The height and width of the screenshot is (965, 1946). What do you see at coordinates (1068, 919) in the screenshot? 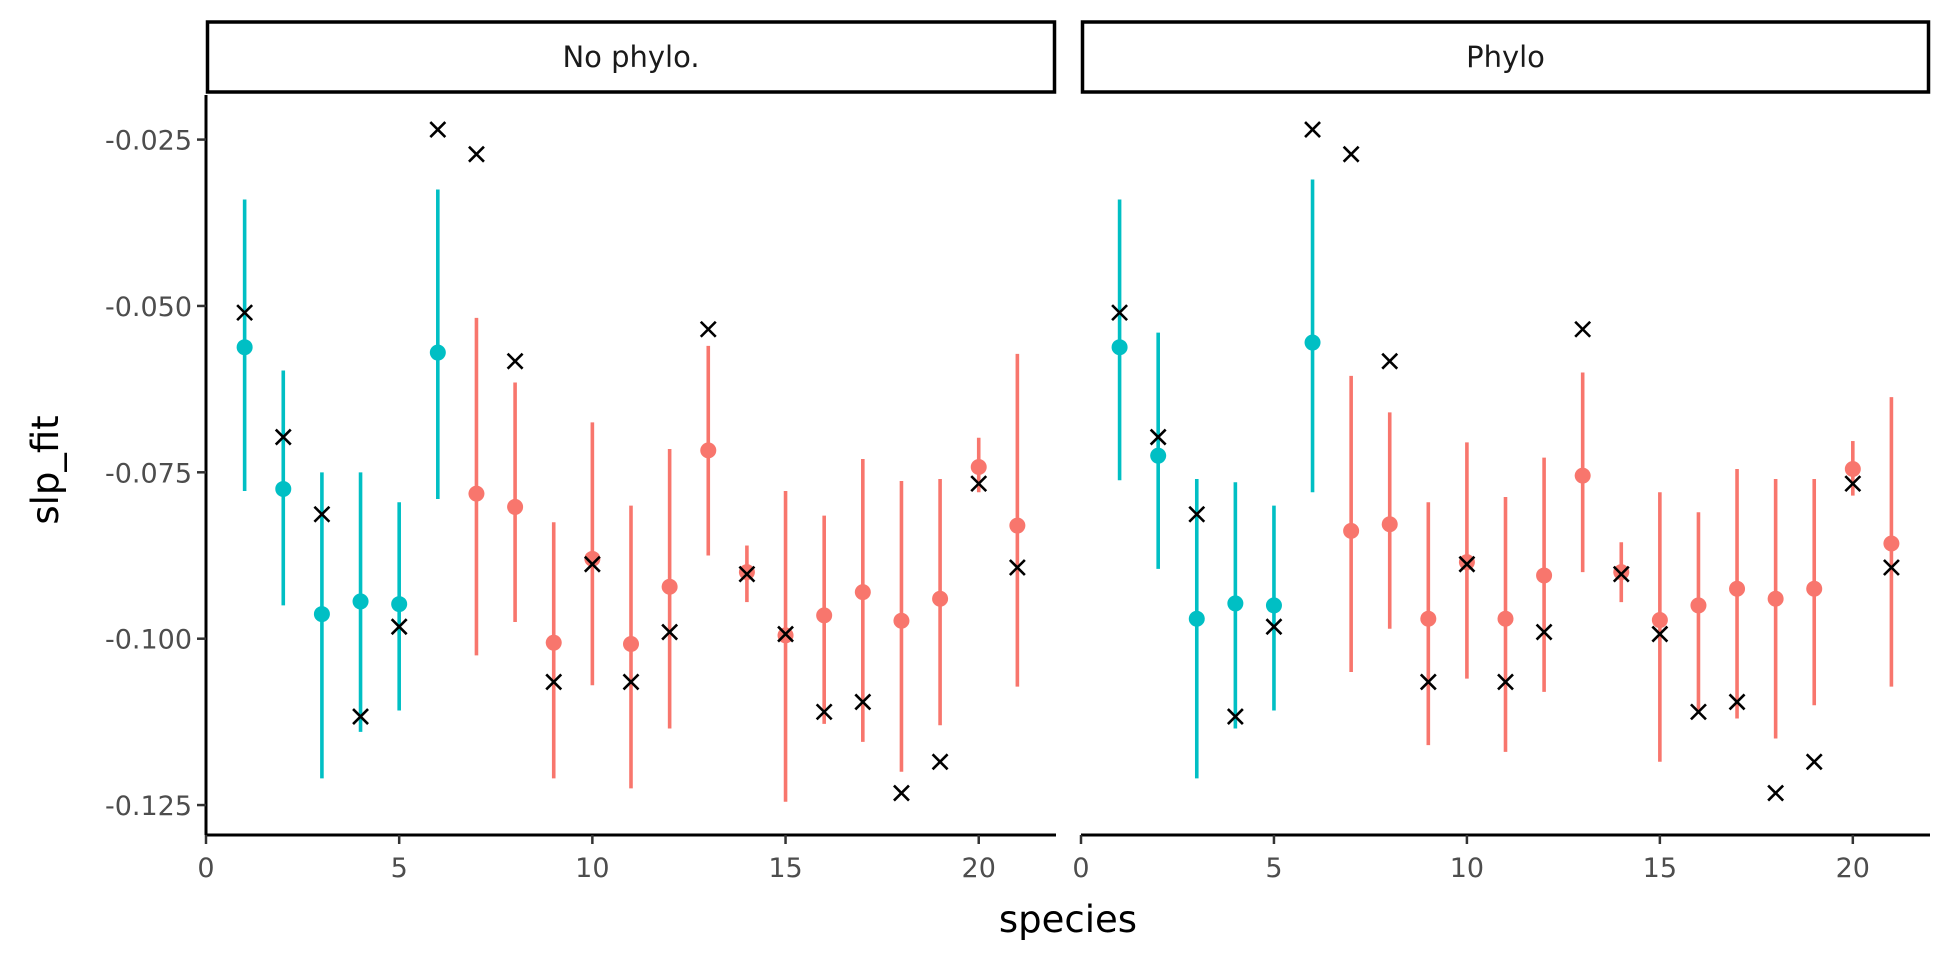
I see `x-axis-title: species` at bounding box center [1068, 919].